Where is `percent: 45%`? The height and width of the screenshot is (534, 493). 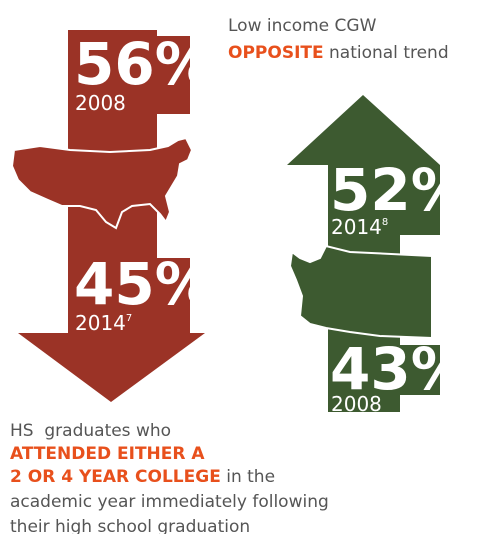 percent: 45% is located at coordinates (143, 284).